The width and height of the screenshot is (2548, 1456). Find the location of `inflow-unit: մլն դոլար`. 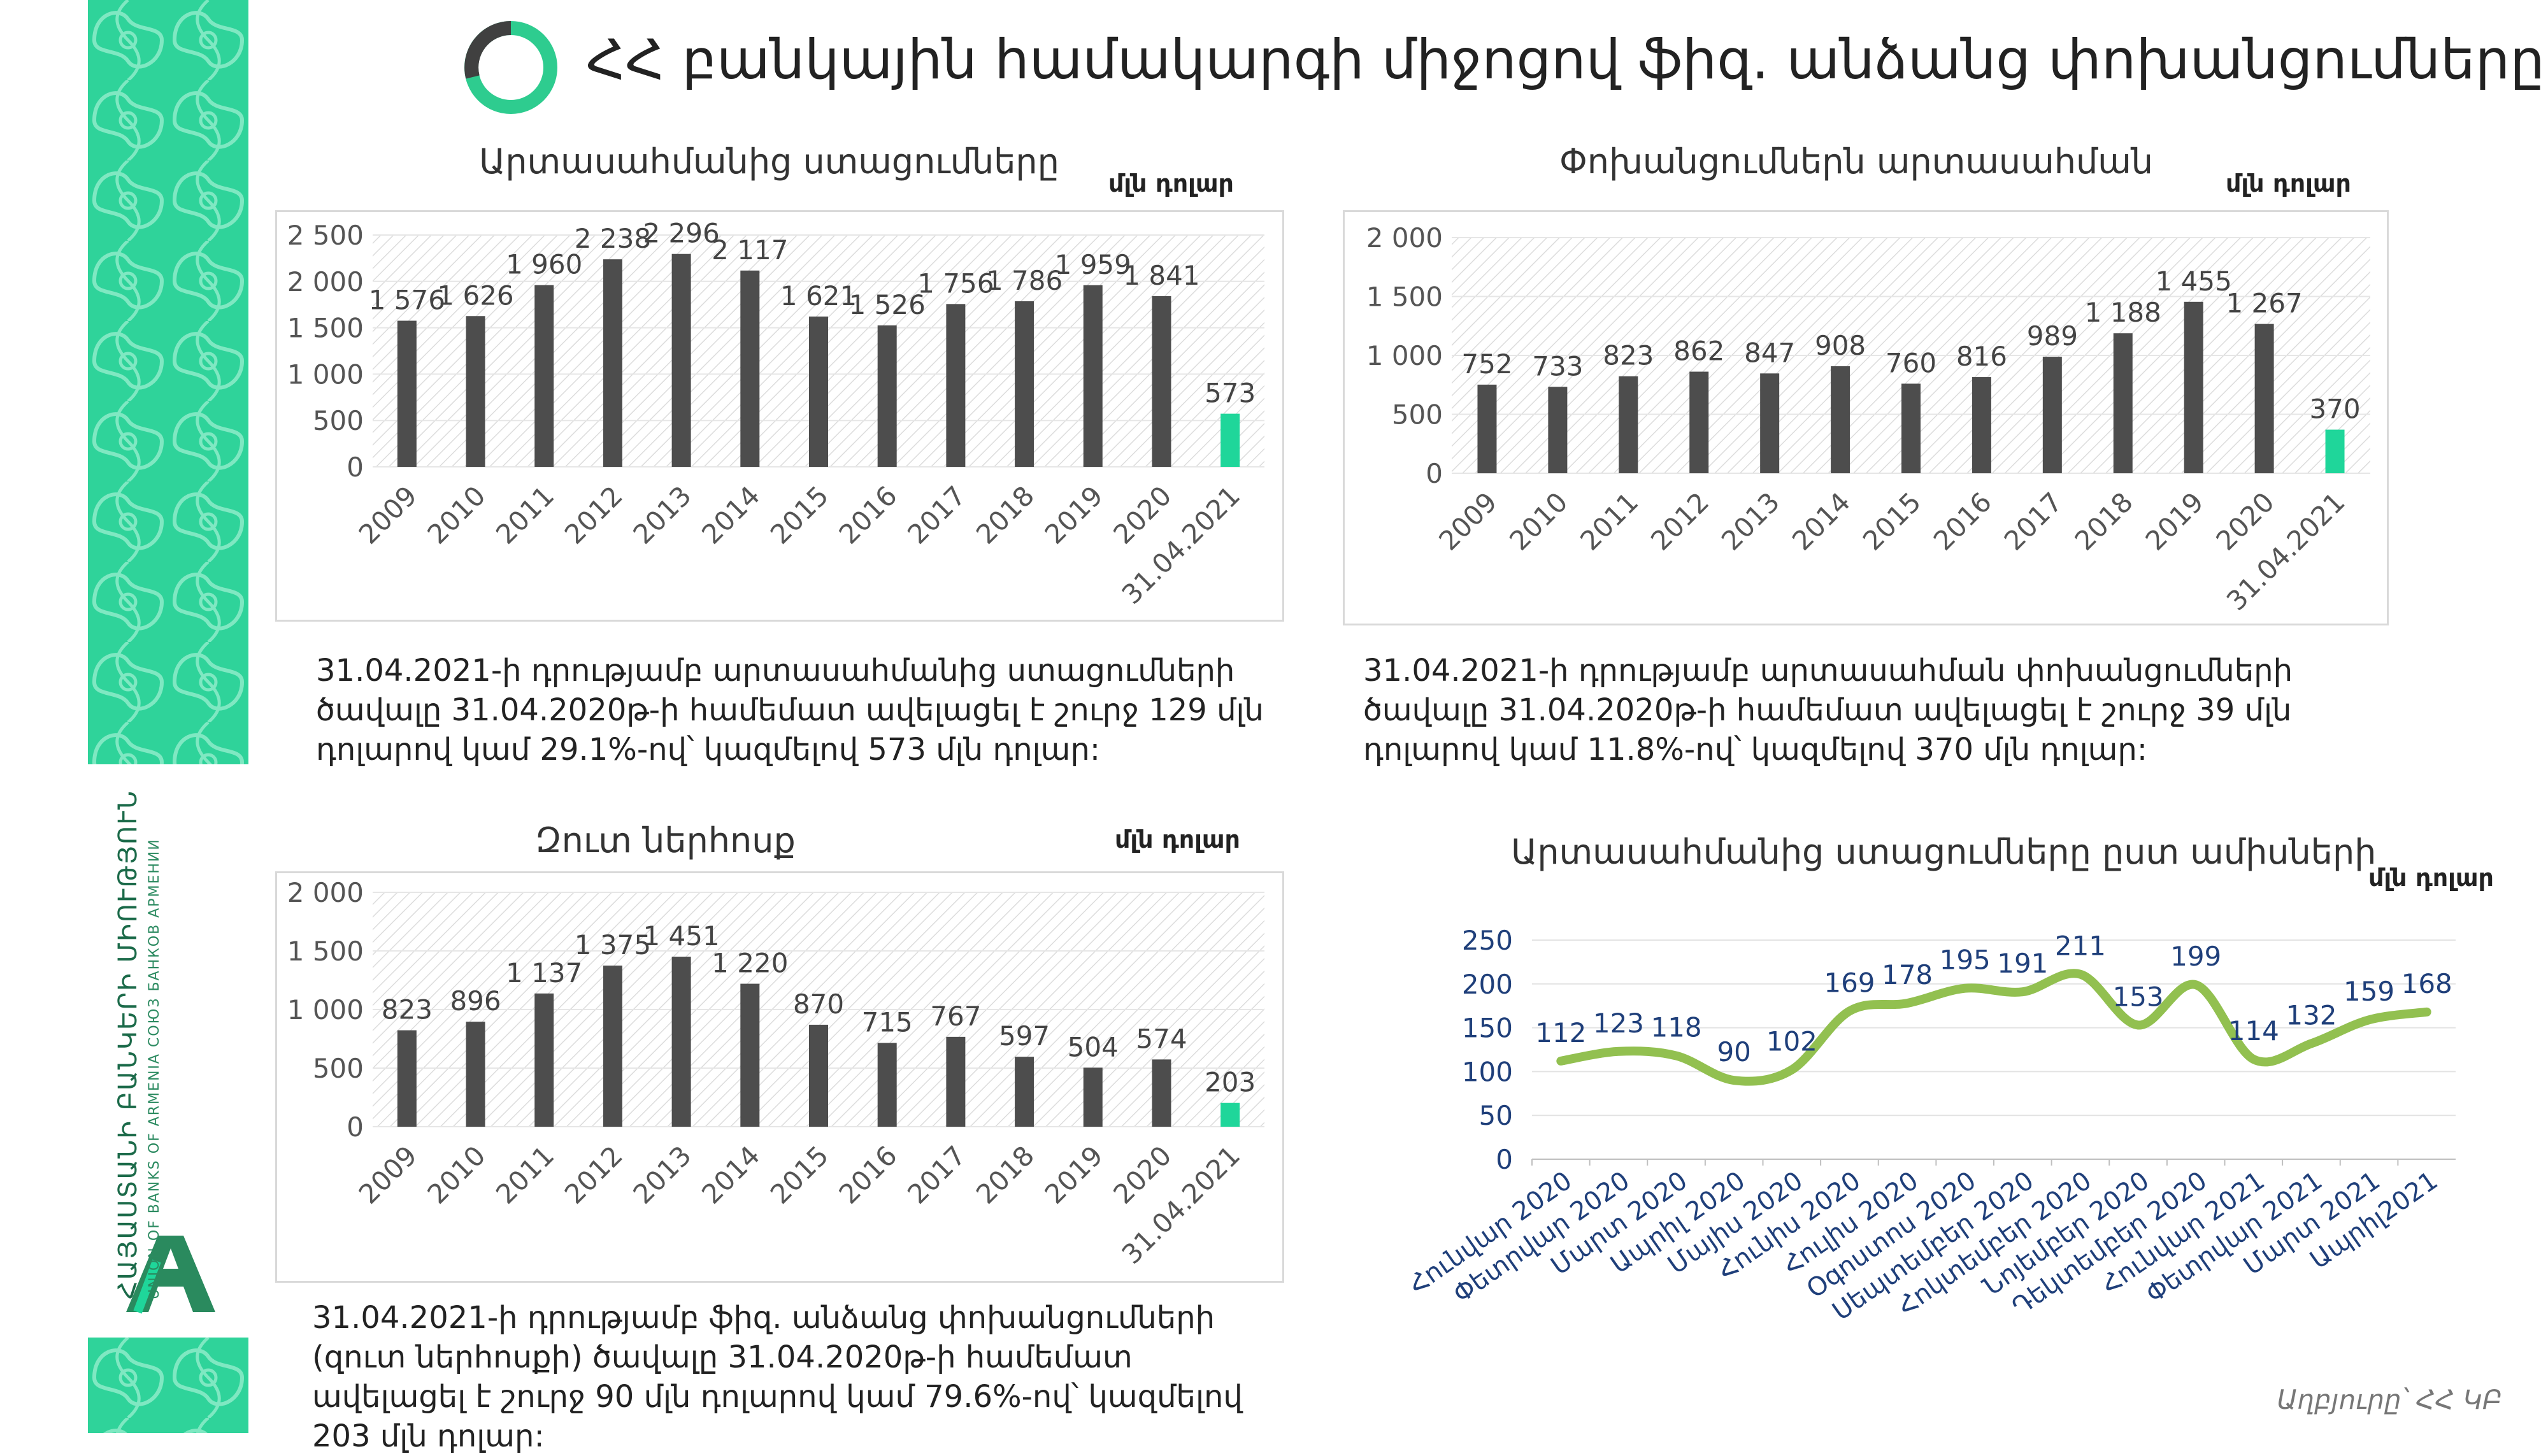

inflow-unit: մլն դոլար is located at coordinates (1171, 183).